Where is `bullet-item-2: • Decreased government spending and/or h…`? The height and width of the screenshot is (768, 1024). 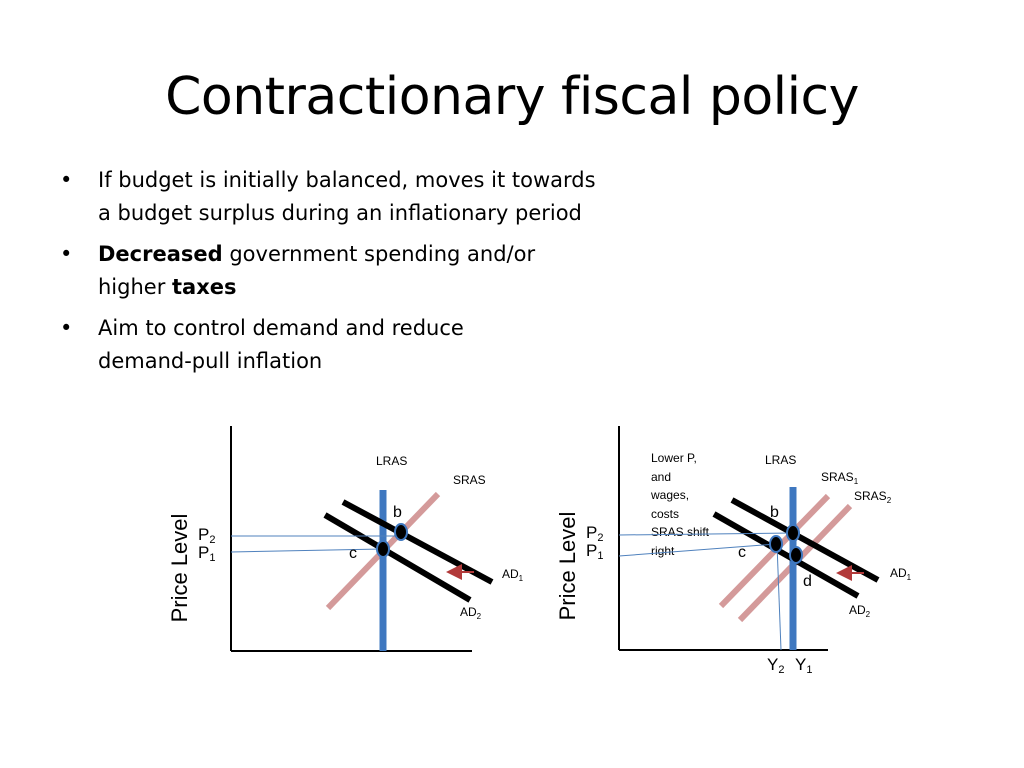 bullet-item-2: • Decreased government spending and/or h… is located at coordinates (360, 271).